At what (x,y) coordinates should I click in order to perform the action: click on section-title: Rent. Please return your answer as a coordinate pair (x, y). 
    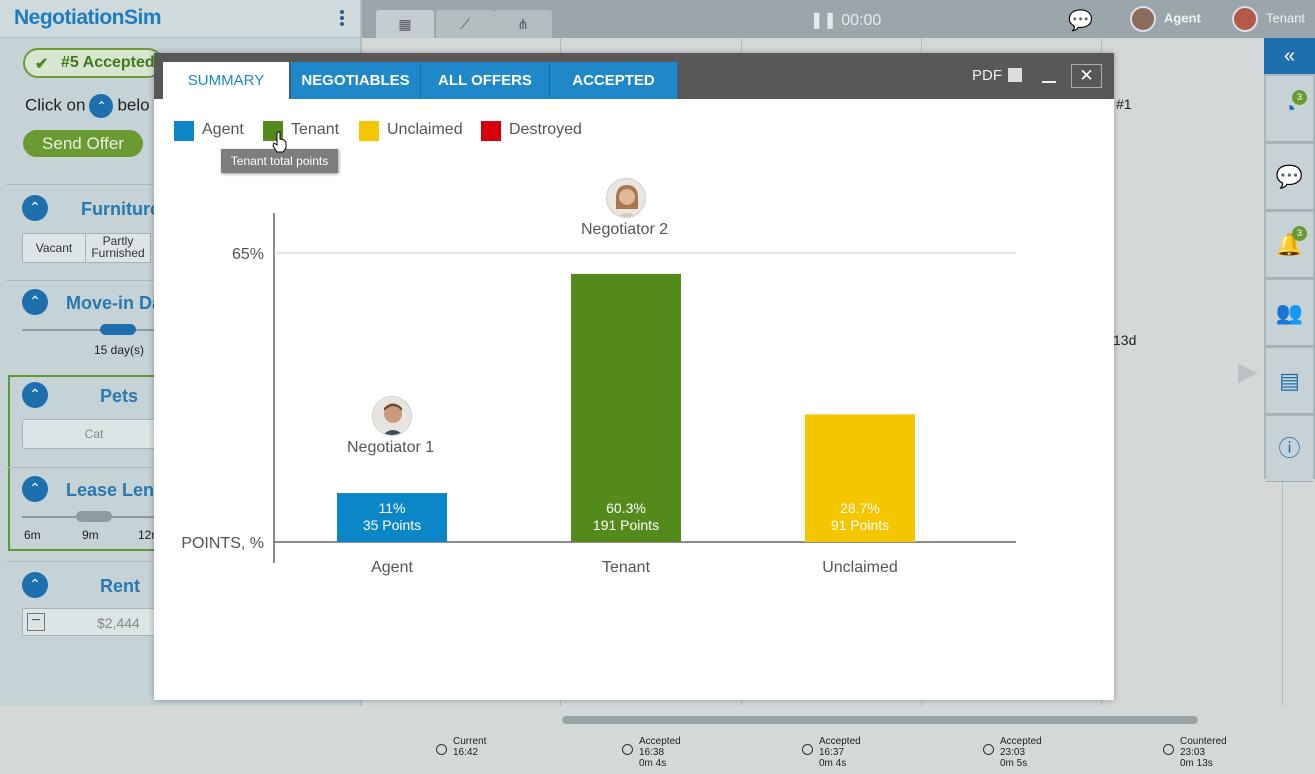
    Looking at the image, I should click on (120, 586).